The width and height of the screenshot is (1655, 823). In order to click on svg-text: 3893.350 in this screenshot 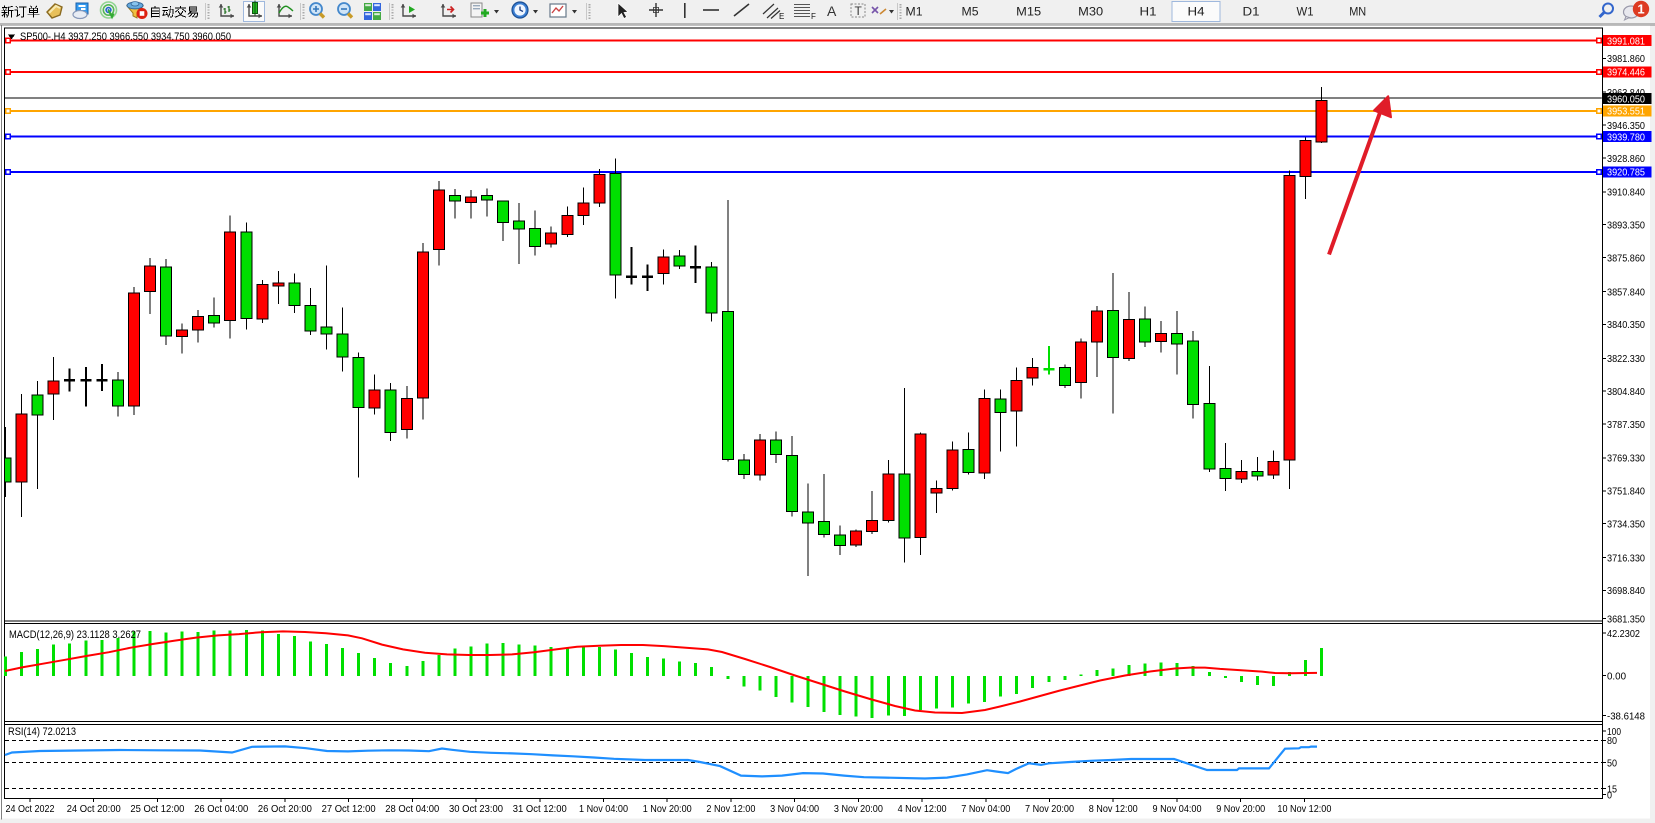, I will do `click(1626, 226)`.